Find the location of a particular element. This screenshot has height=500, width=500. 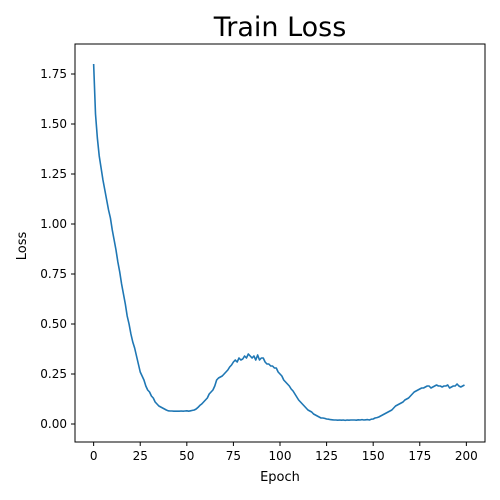

x-tick-label: 50 is located at coordinates (186, 456).